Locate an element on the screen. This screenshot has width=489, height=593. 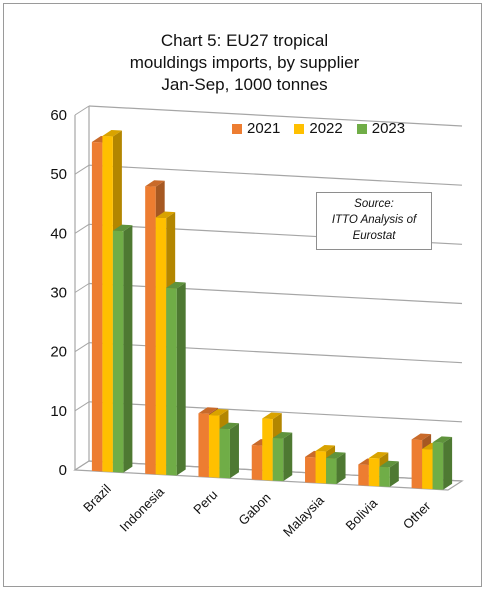
x-category-label: Indonesia is located at coordinates (142, 509).